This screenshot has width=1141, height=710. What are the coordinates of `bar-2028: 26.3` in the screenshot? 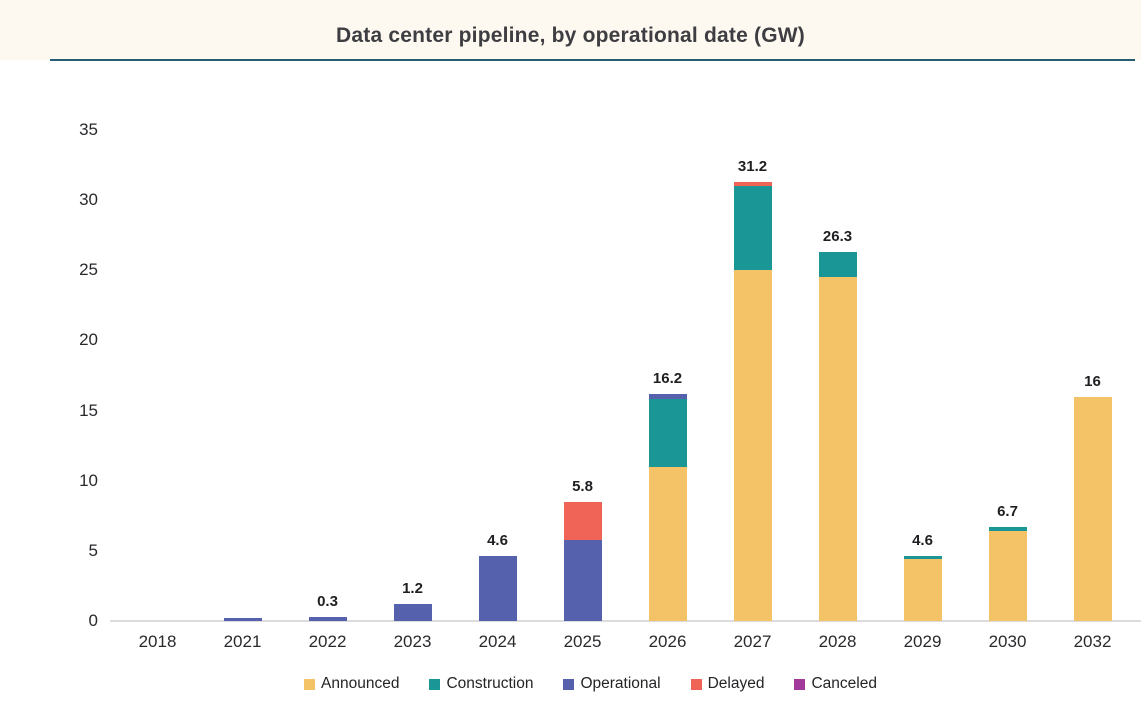 It's located at (837, 375).